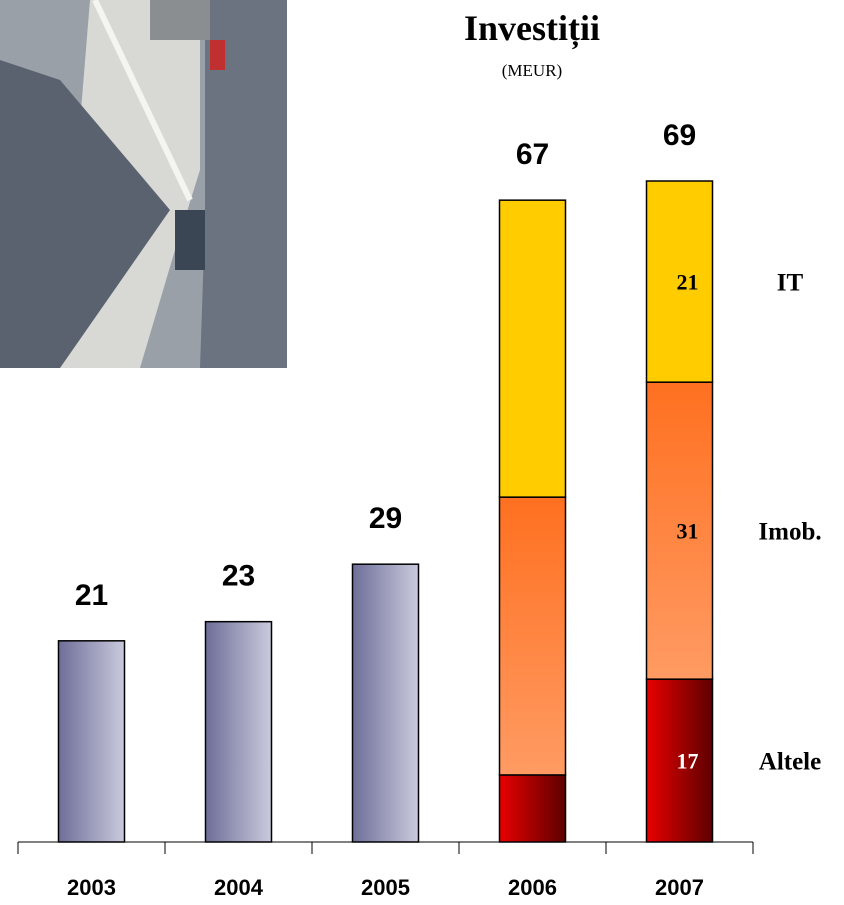  What do you see at coordinates (532, 154) in the screenshot?
I see `total-label: 67` at bounding box center [532, 154].